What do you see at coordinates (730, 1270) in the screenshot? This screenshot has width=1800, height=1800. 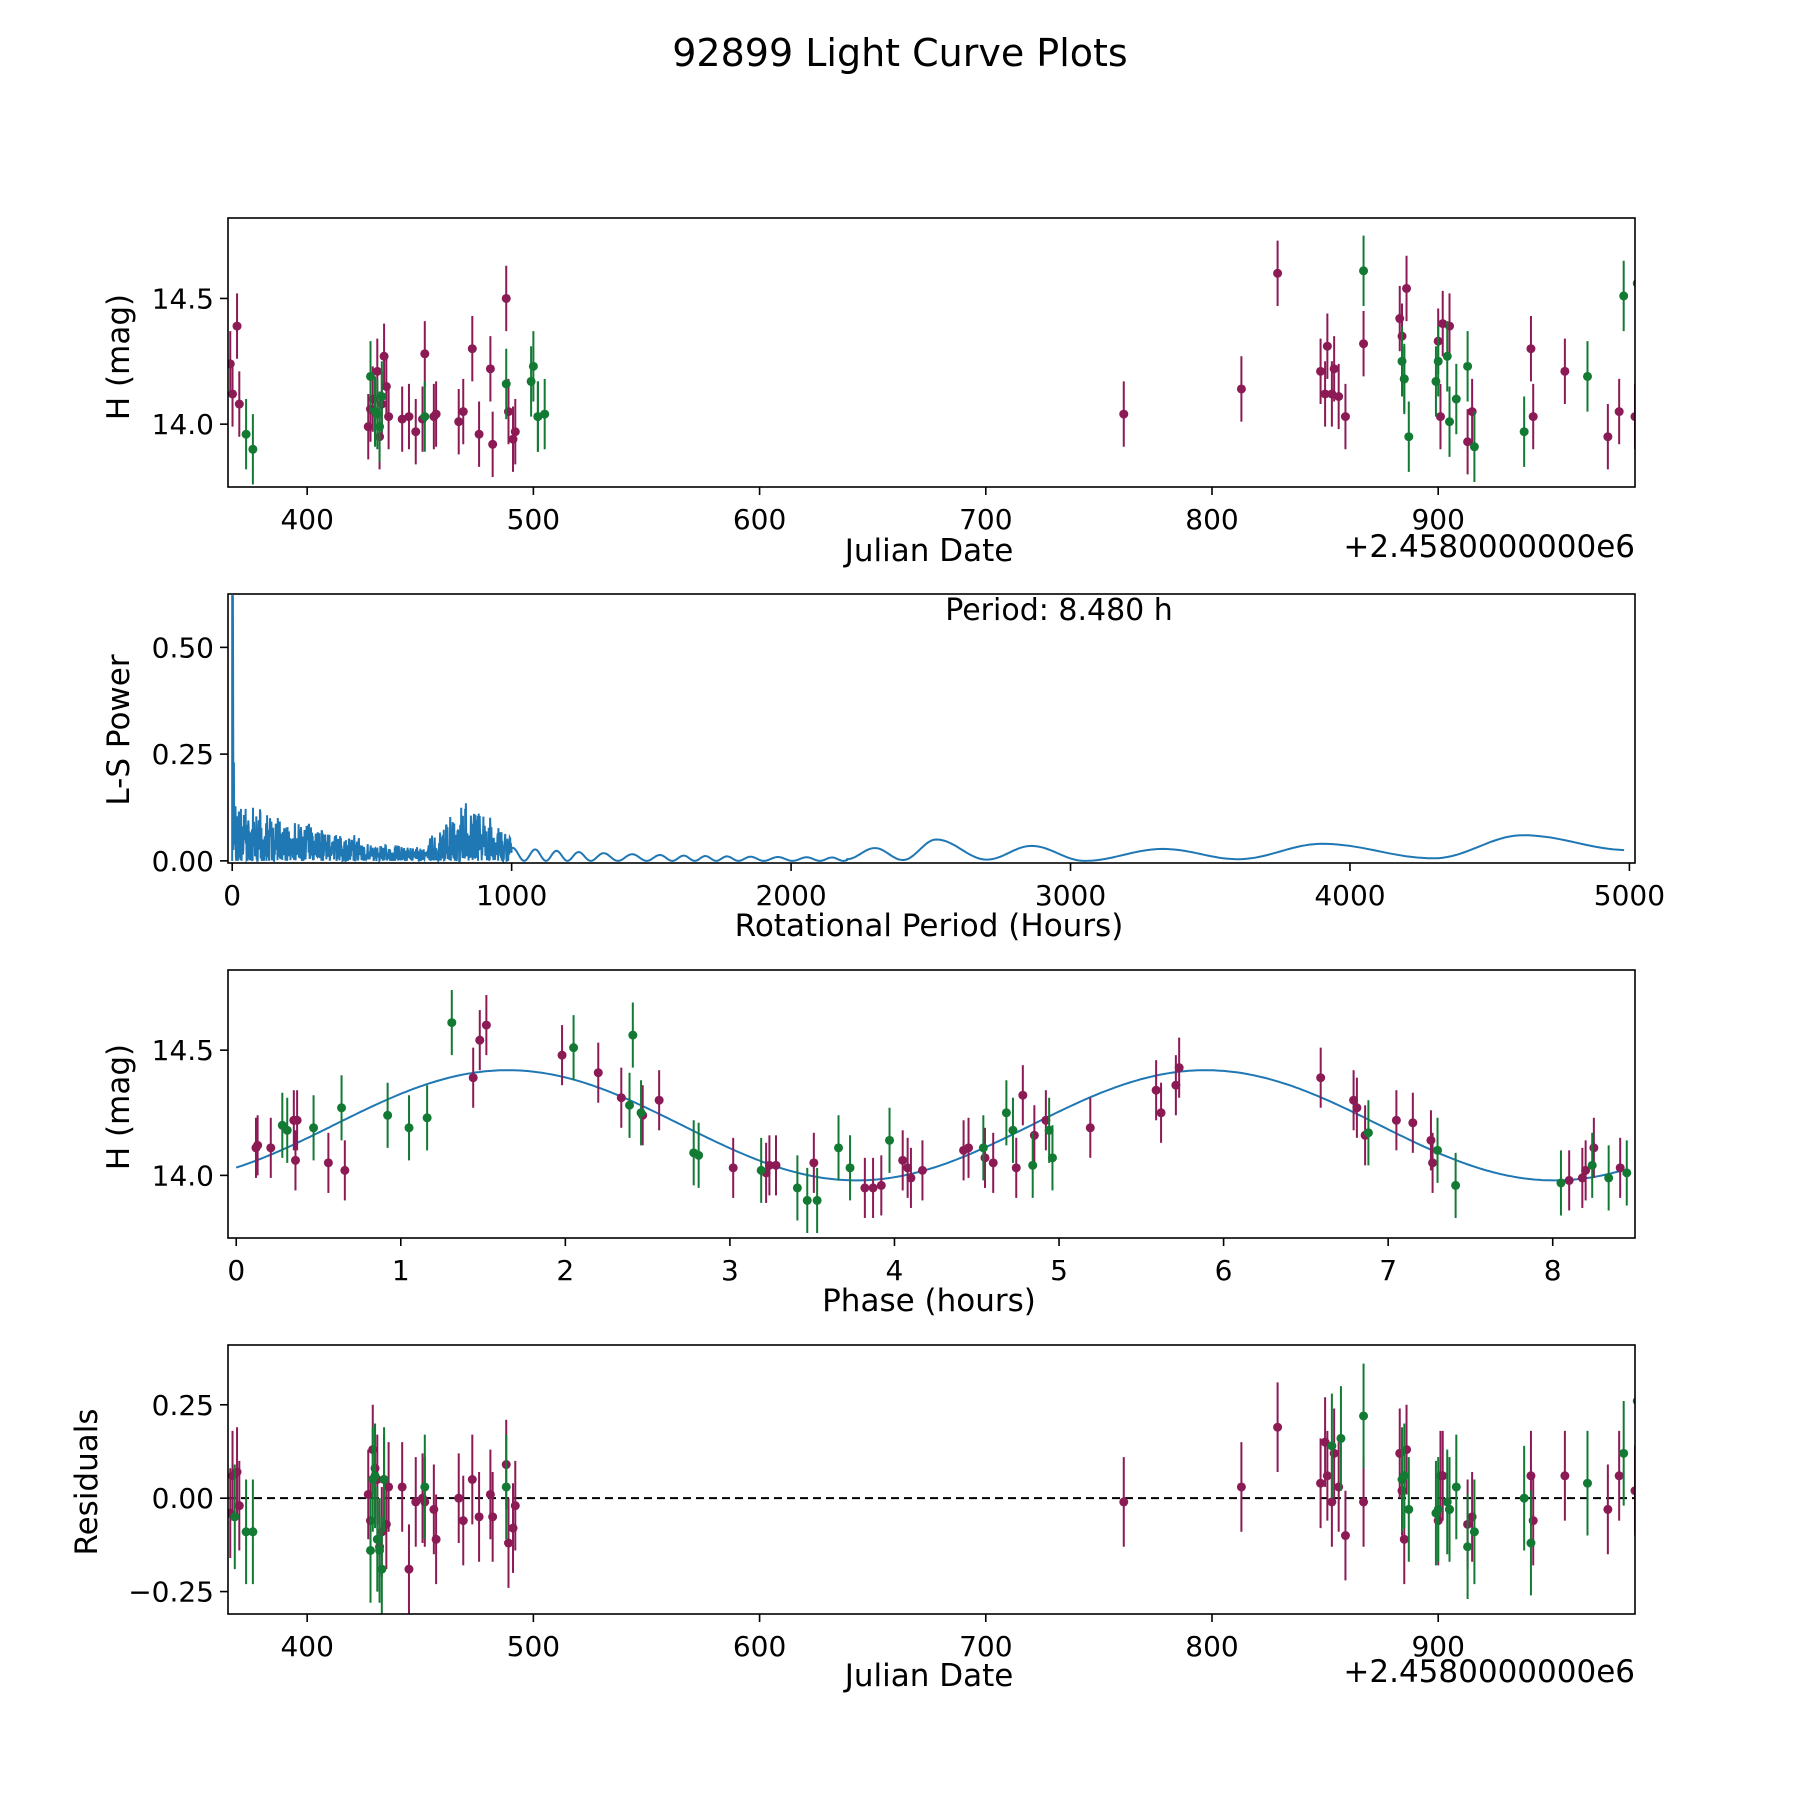 I see `phase-x-tick-label: 3` at bounding box center [730, 1270].